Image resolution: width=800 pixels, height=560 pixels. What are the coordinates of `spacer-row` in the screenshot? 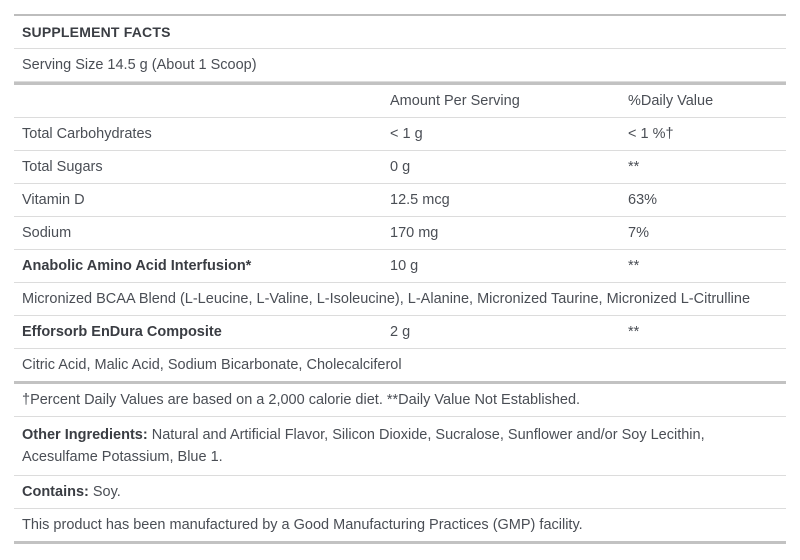 It's located at (400, 83).